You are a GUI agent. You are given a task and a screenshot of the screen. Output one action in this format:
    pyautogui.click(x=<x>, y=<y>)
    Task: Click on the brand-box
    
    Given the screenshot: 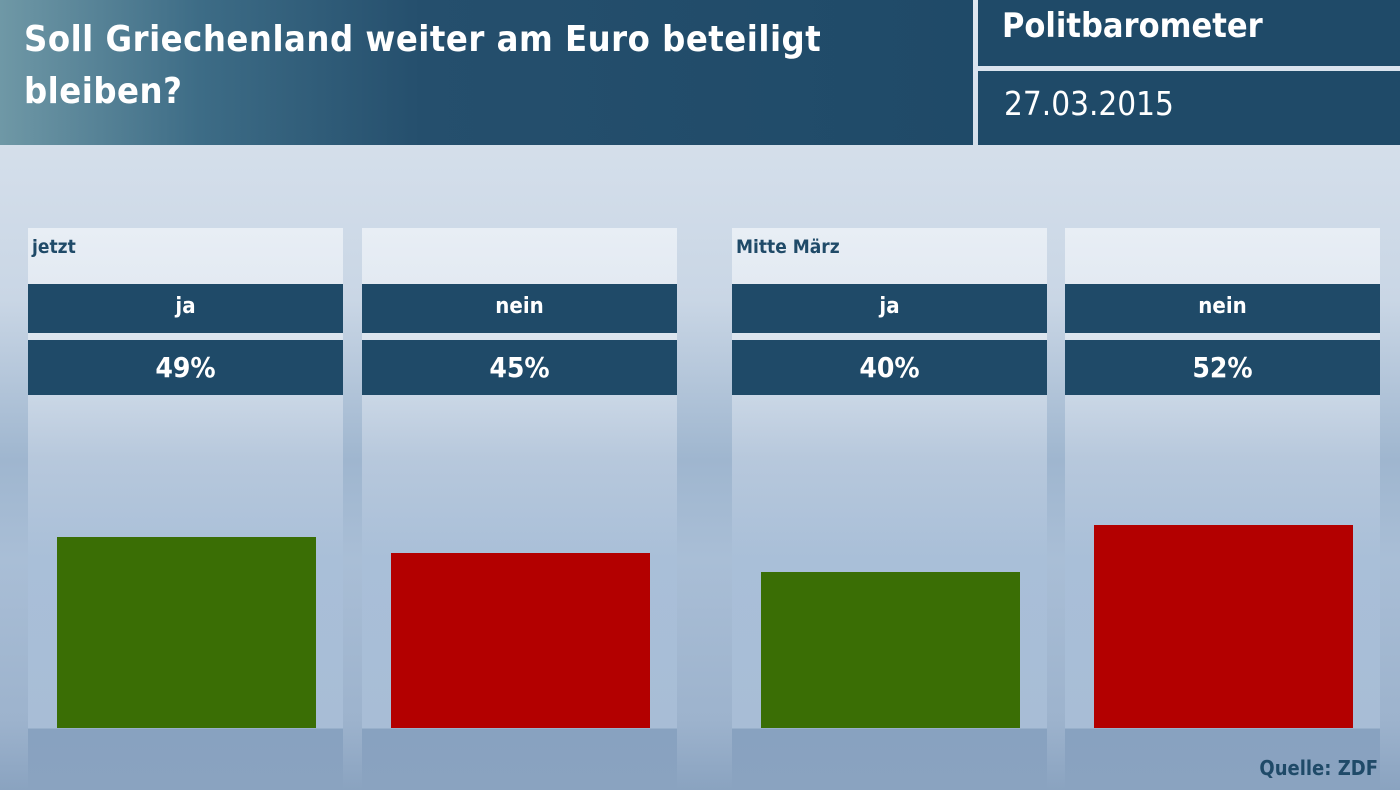 What is the action you would take?
    pyautogui.click(x=1189, y=33)
    